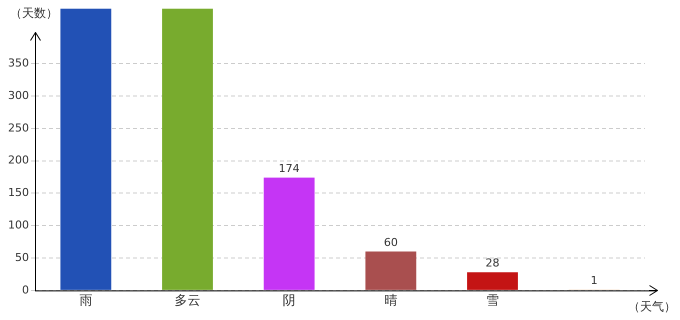 This screenshot has width=680, height=320. Describe the element at coordinates (18, 225) in the screenshot. I see `y-tick-label: 100` at that location.